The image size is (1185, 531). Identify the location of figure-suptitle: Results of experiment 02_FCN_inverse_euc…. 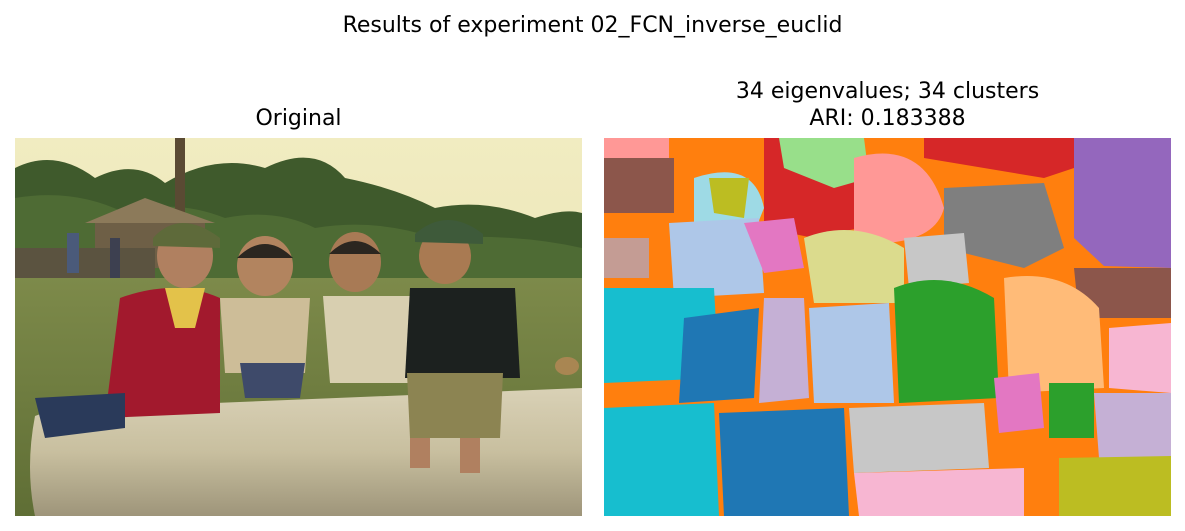
(592, 25).